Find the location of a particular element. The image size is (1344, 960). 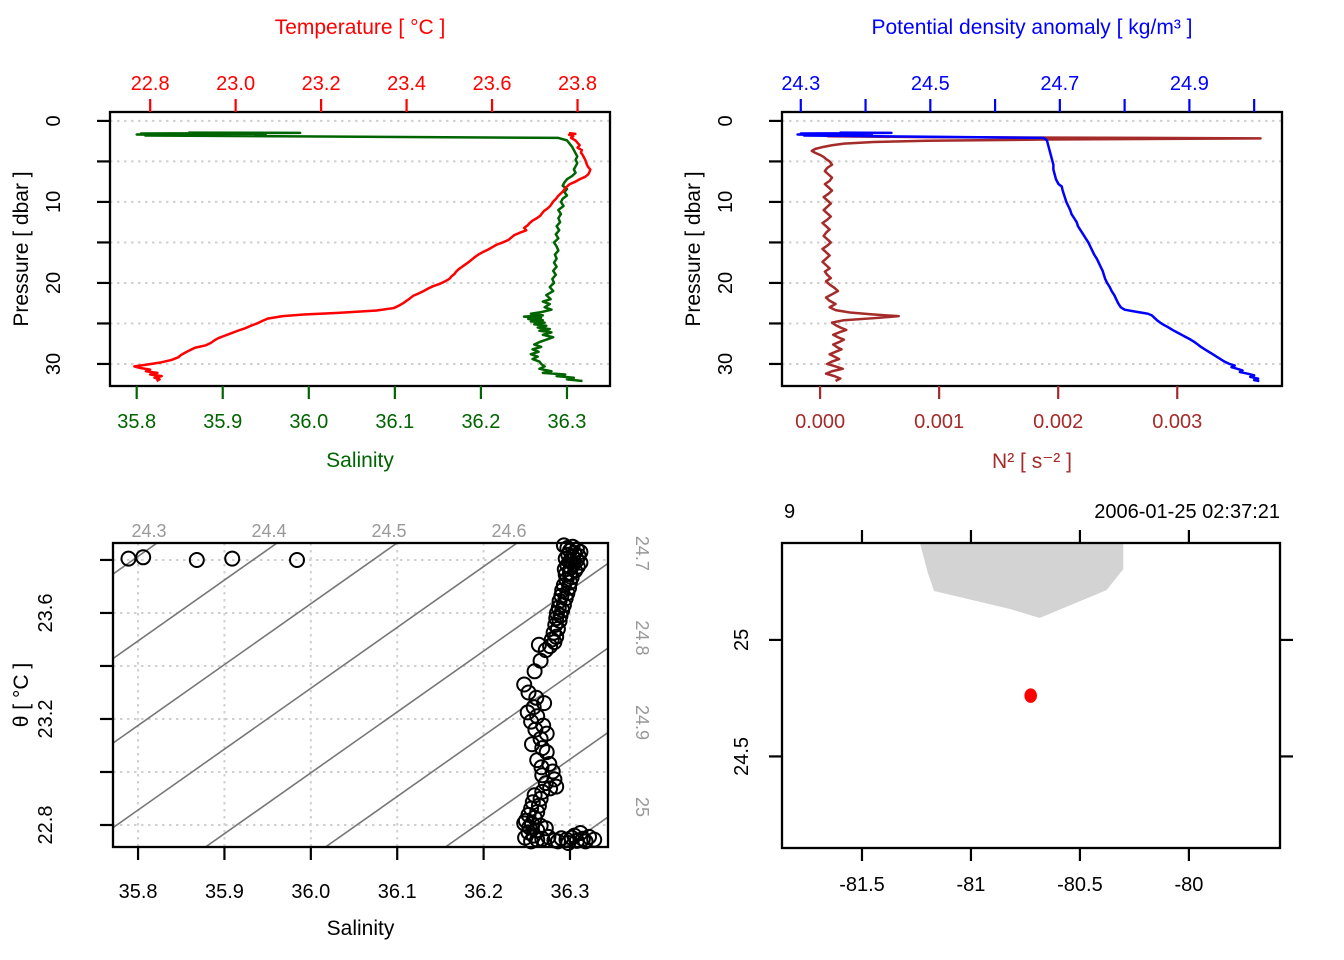

bottom-axis-tick-label: 36.3 is located at coordinates (567, 422).